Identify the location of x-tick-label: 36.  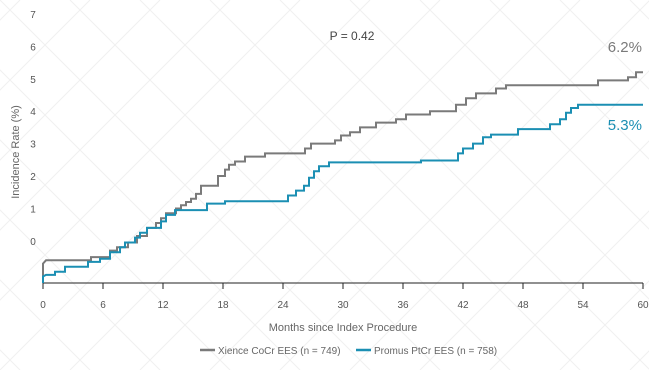
(403, 305).